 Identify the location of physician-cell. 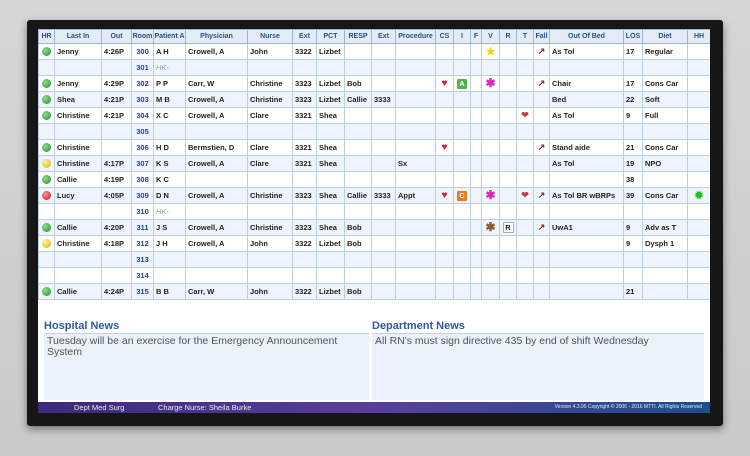
(216, 131).